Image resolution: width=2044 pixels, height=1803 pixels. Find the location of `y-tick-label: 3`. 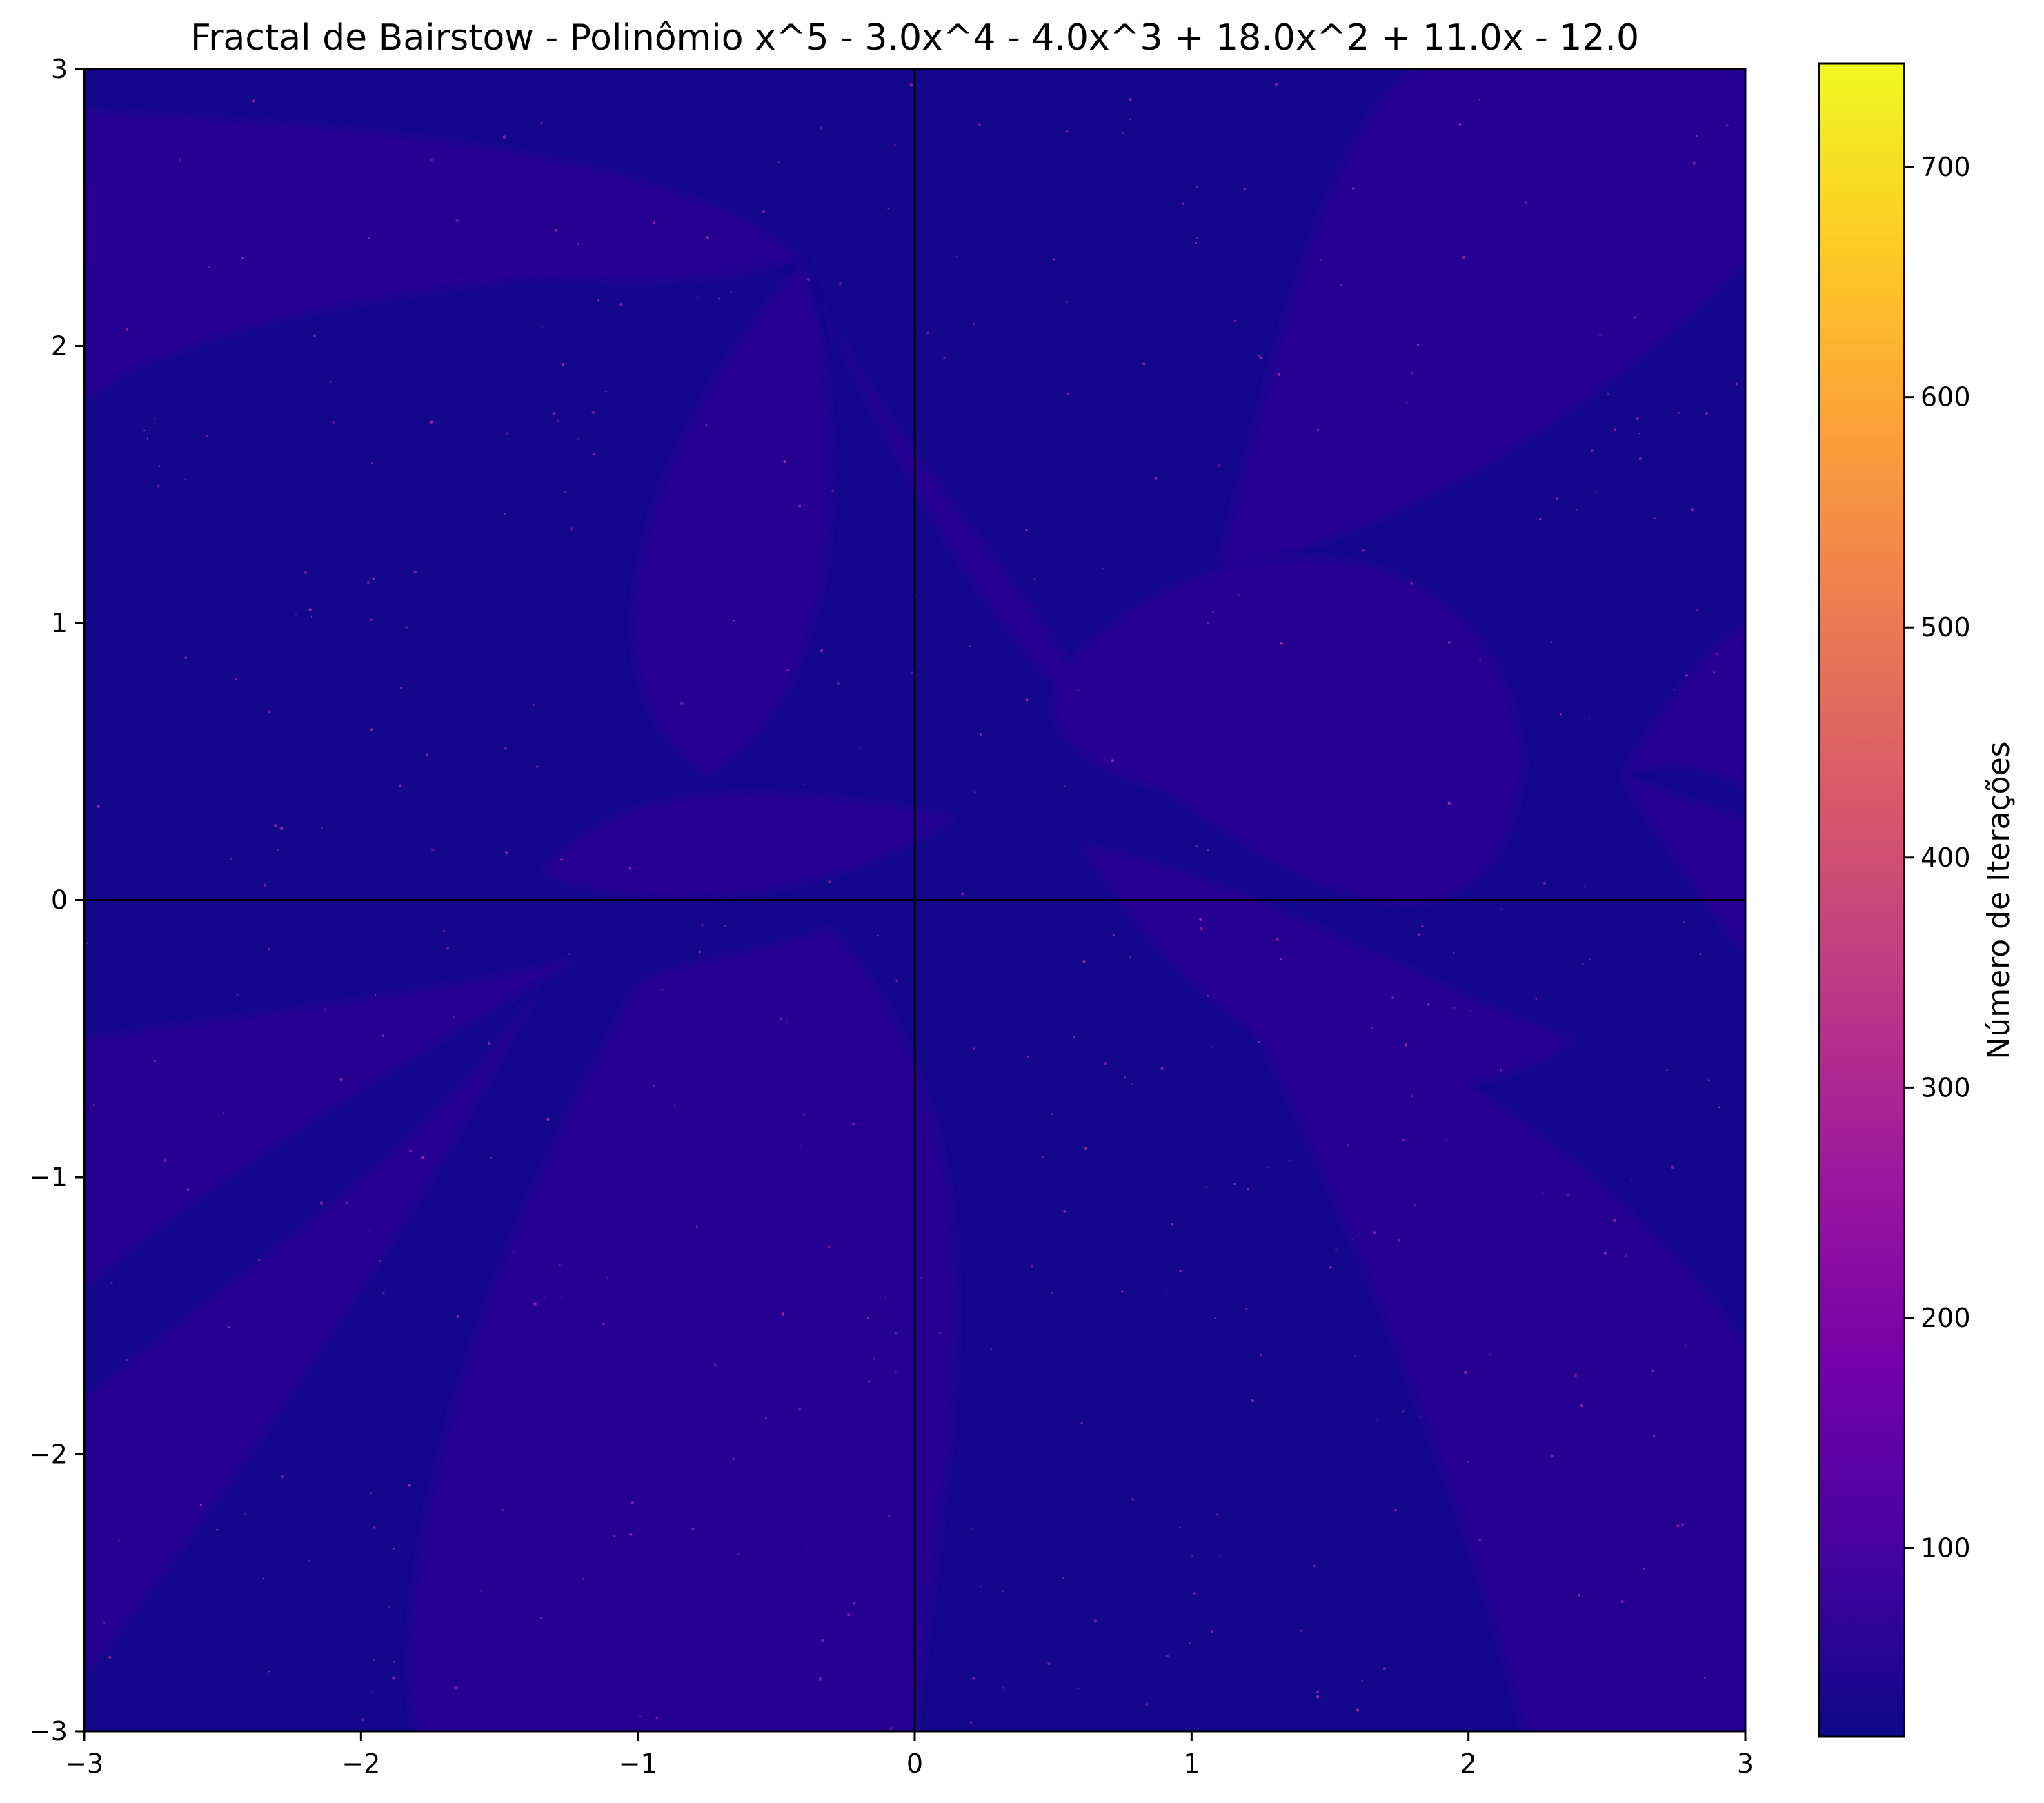

y-tick-label: 3 is located at coordinates (59, 69).